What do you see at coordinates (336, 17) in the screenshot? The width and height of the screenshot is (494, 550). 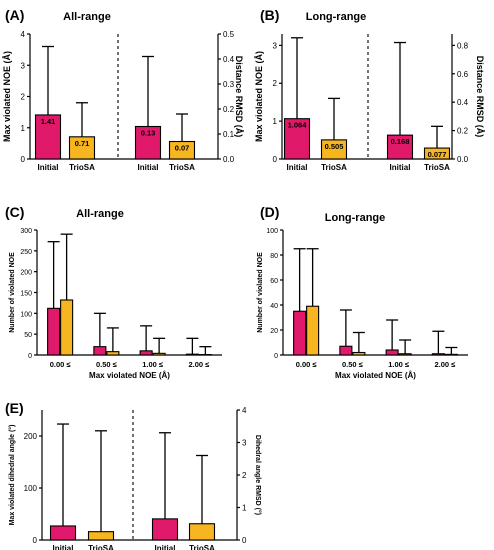 I see `panel-title-B: Long-range` at bounding box center [336, 17].